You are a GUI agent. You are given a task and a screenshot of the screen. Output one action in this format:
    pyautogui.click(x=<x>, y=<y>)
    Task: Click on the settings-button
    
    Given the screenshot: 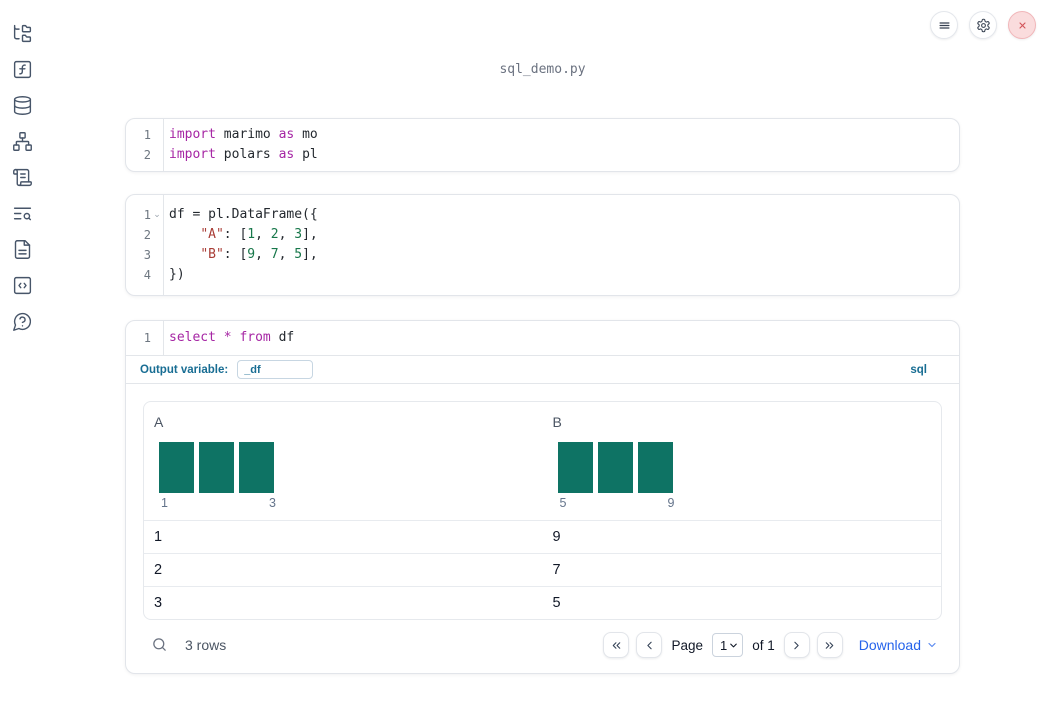 What is the action you would take?
    pyautogui.click(x=983, y=25)
    